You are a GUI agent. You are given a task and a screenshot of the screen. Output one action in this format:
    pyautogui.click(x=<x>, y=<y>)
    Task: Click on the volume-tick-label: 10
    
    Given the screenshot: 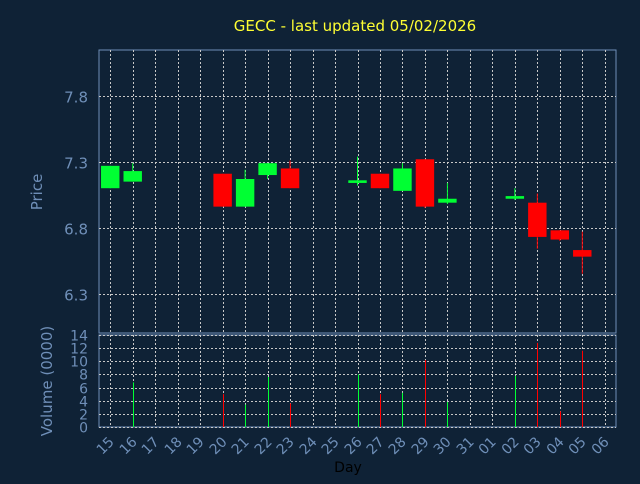 What is the action you would take?
    pyautogui.click(x=79, y=363)
    